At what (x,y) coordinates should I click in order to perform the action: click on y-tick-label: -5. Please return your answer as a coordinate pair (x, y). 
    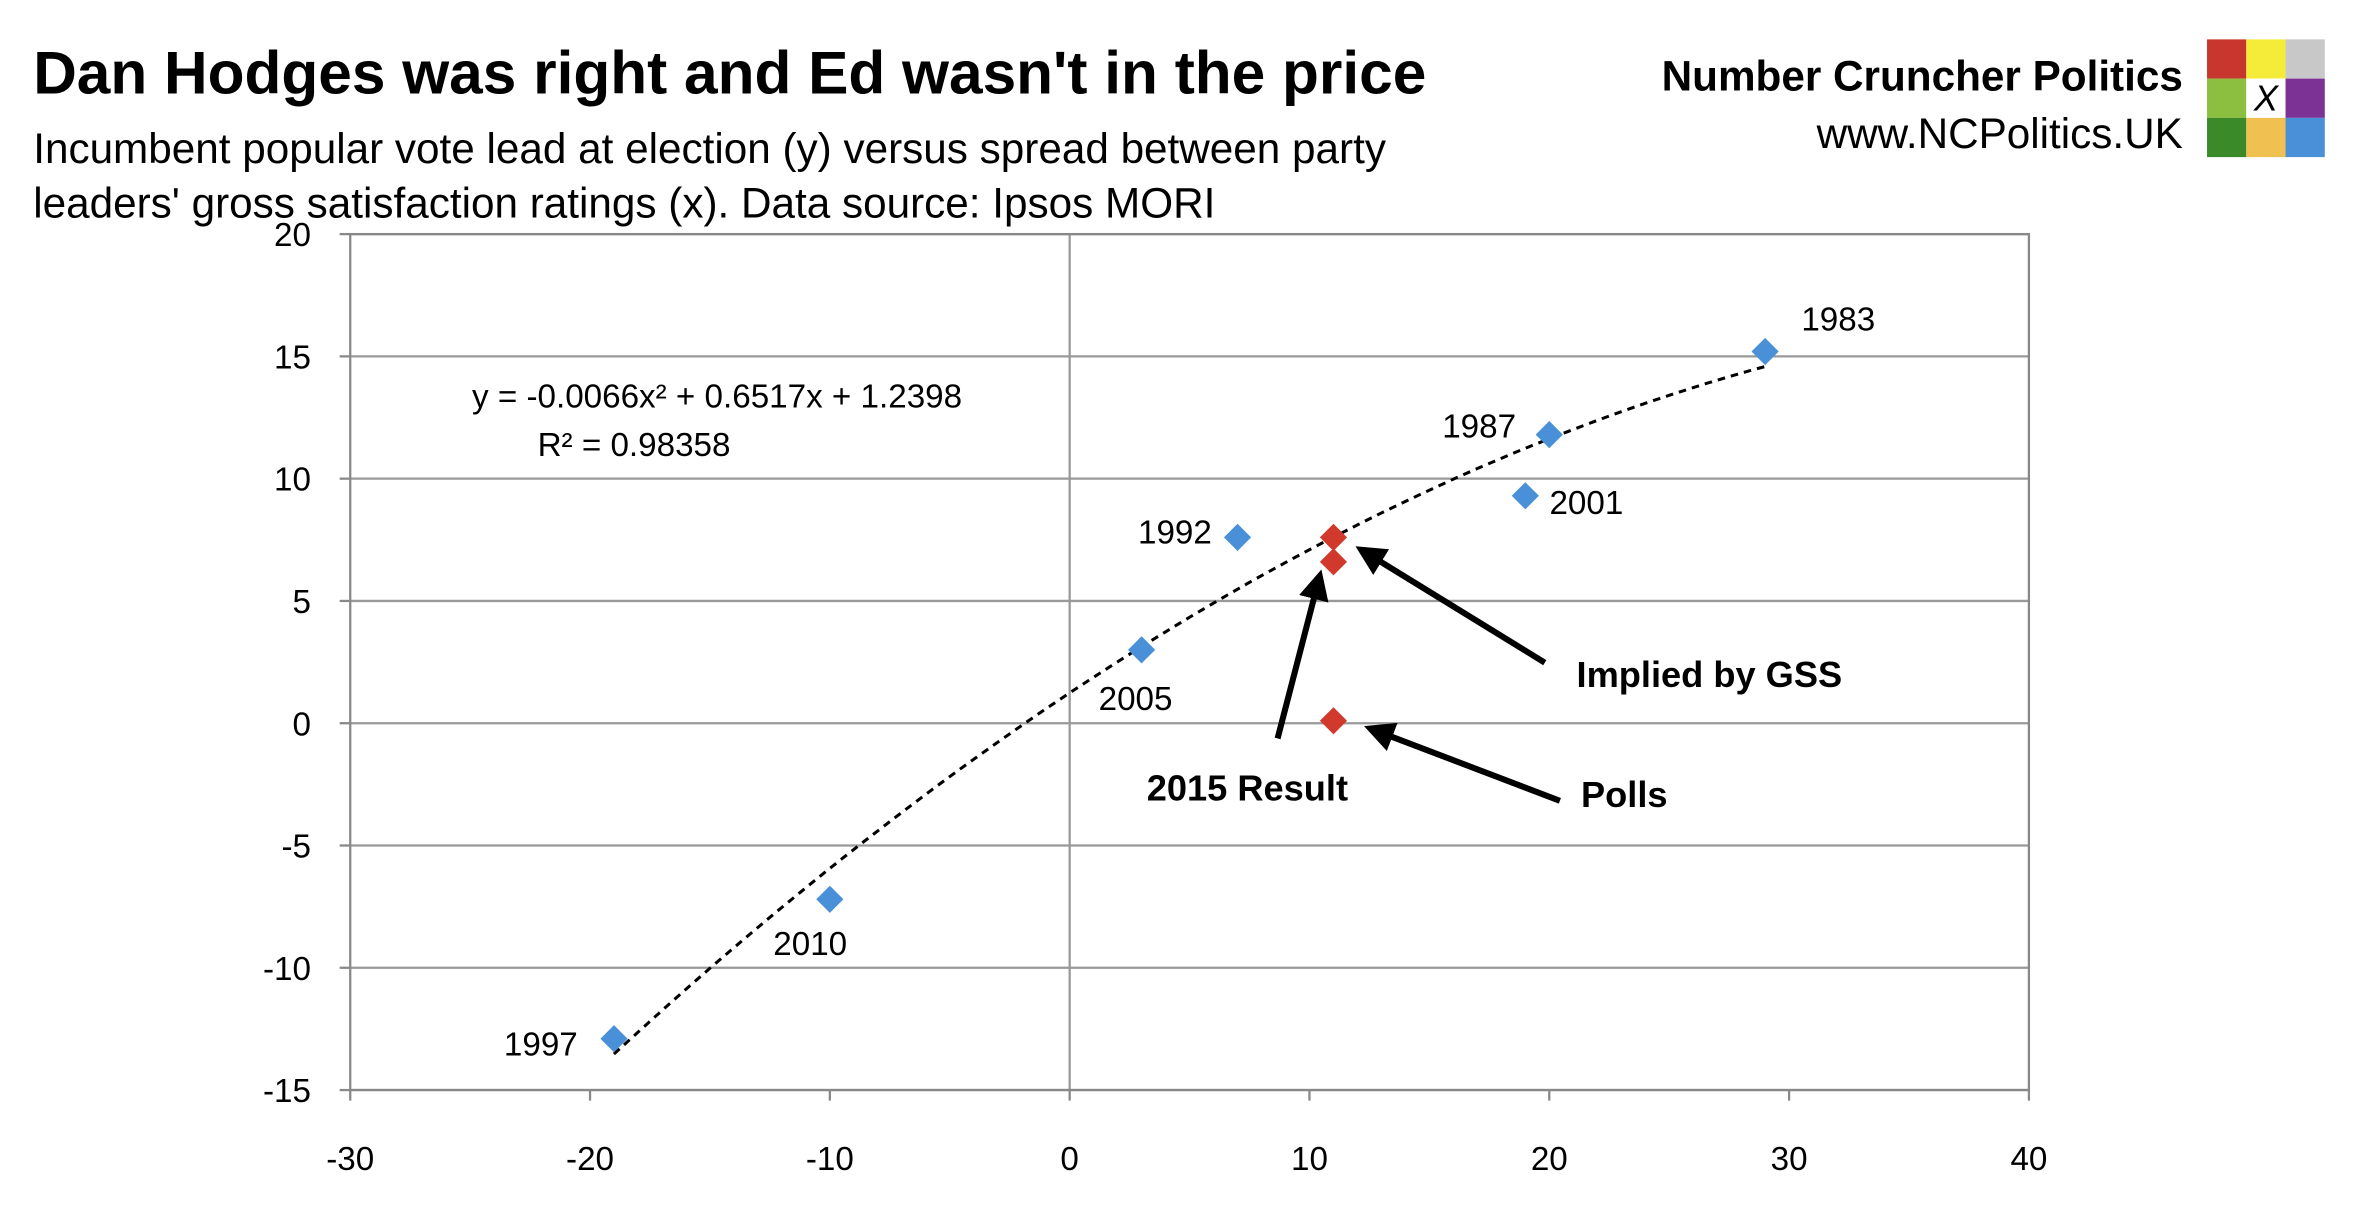
    Looking at the image, I should click on (296, 847).